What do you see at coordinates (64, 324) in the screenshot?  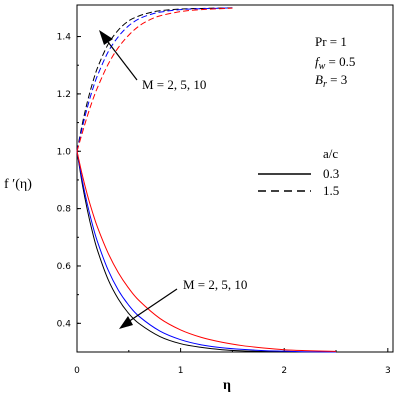 I see `y-tick-label: 0.4` at bounding box center [64, 324].